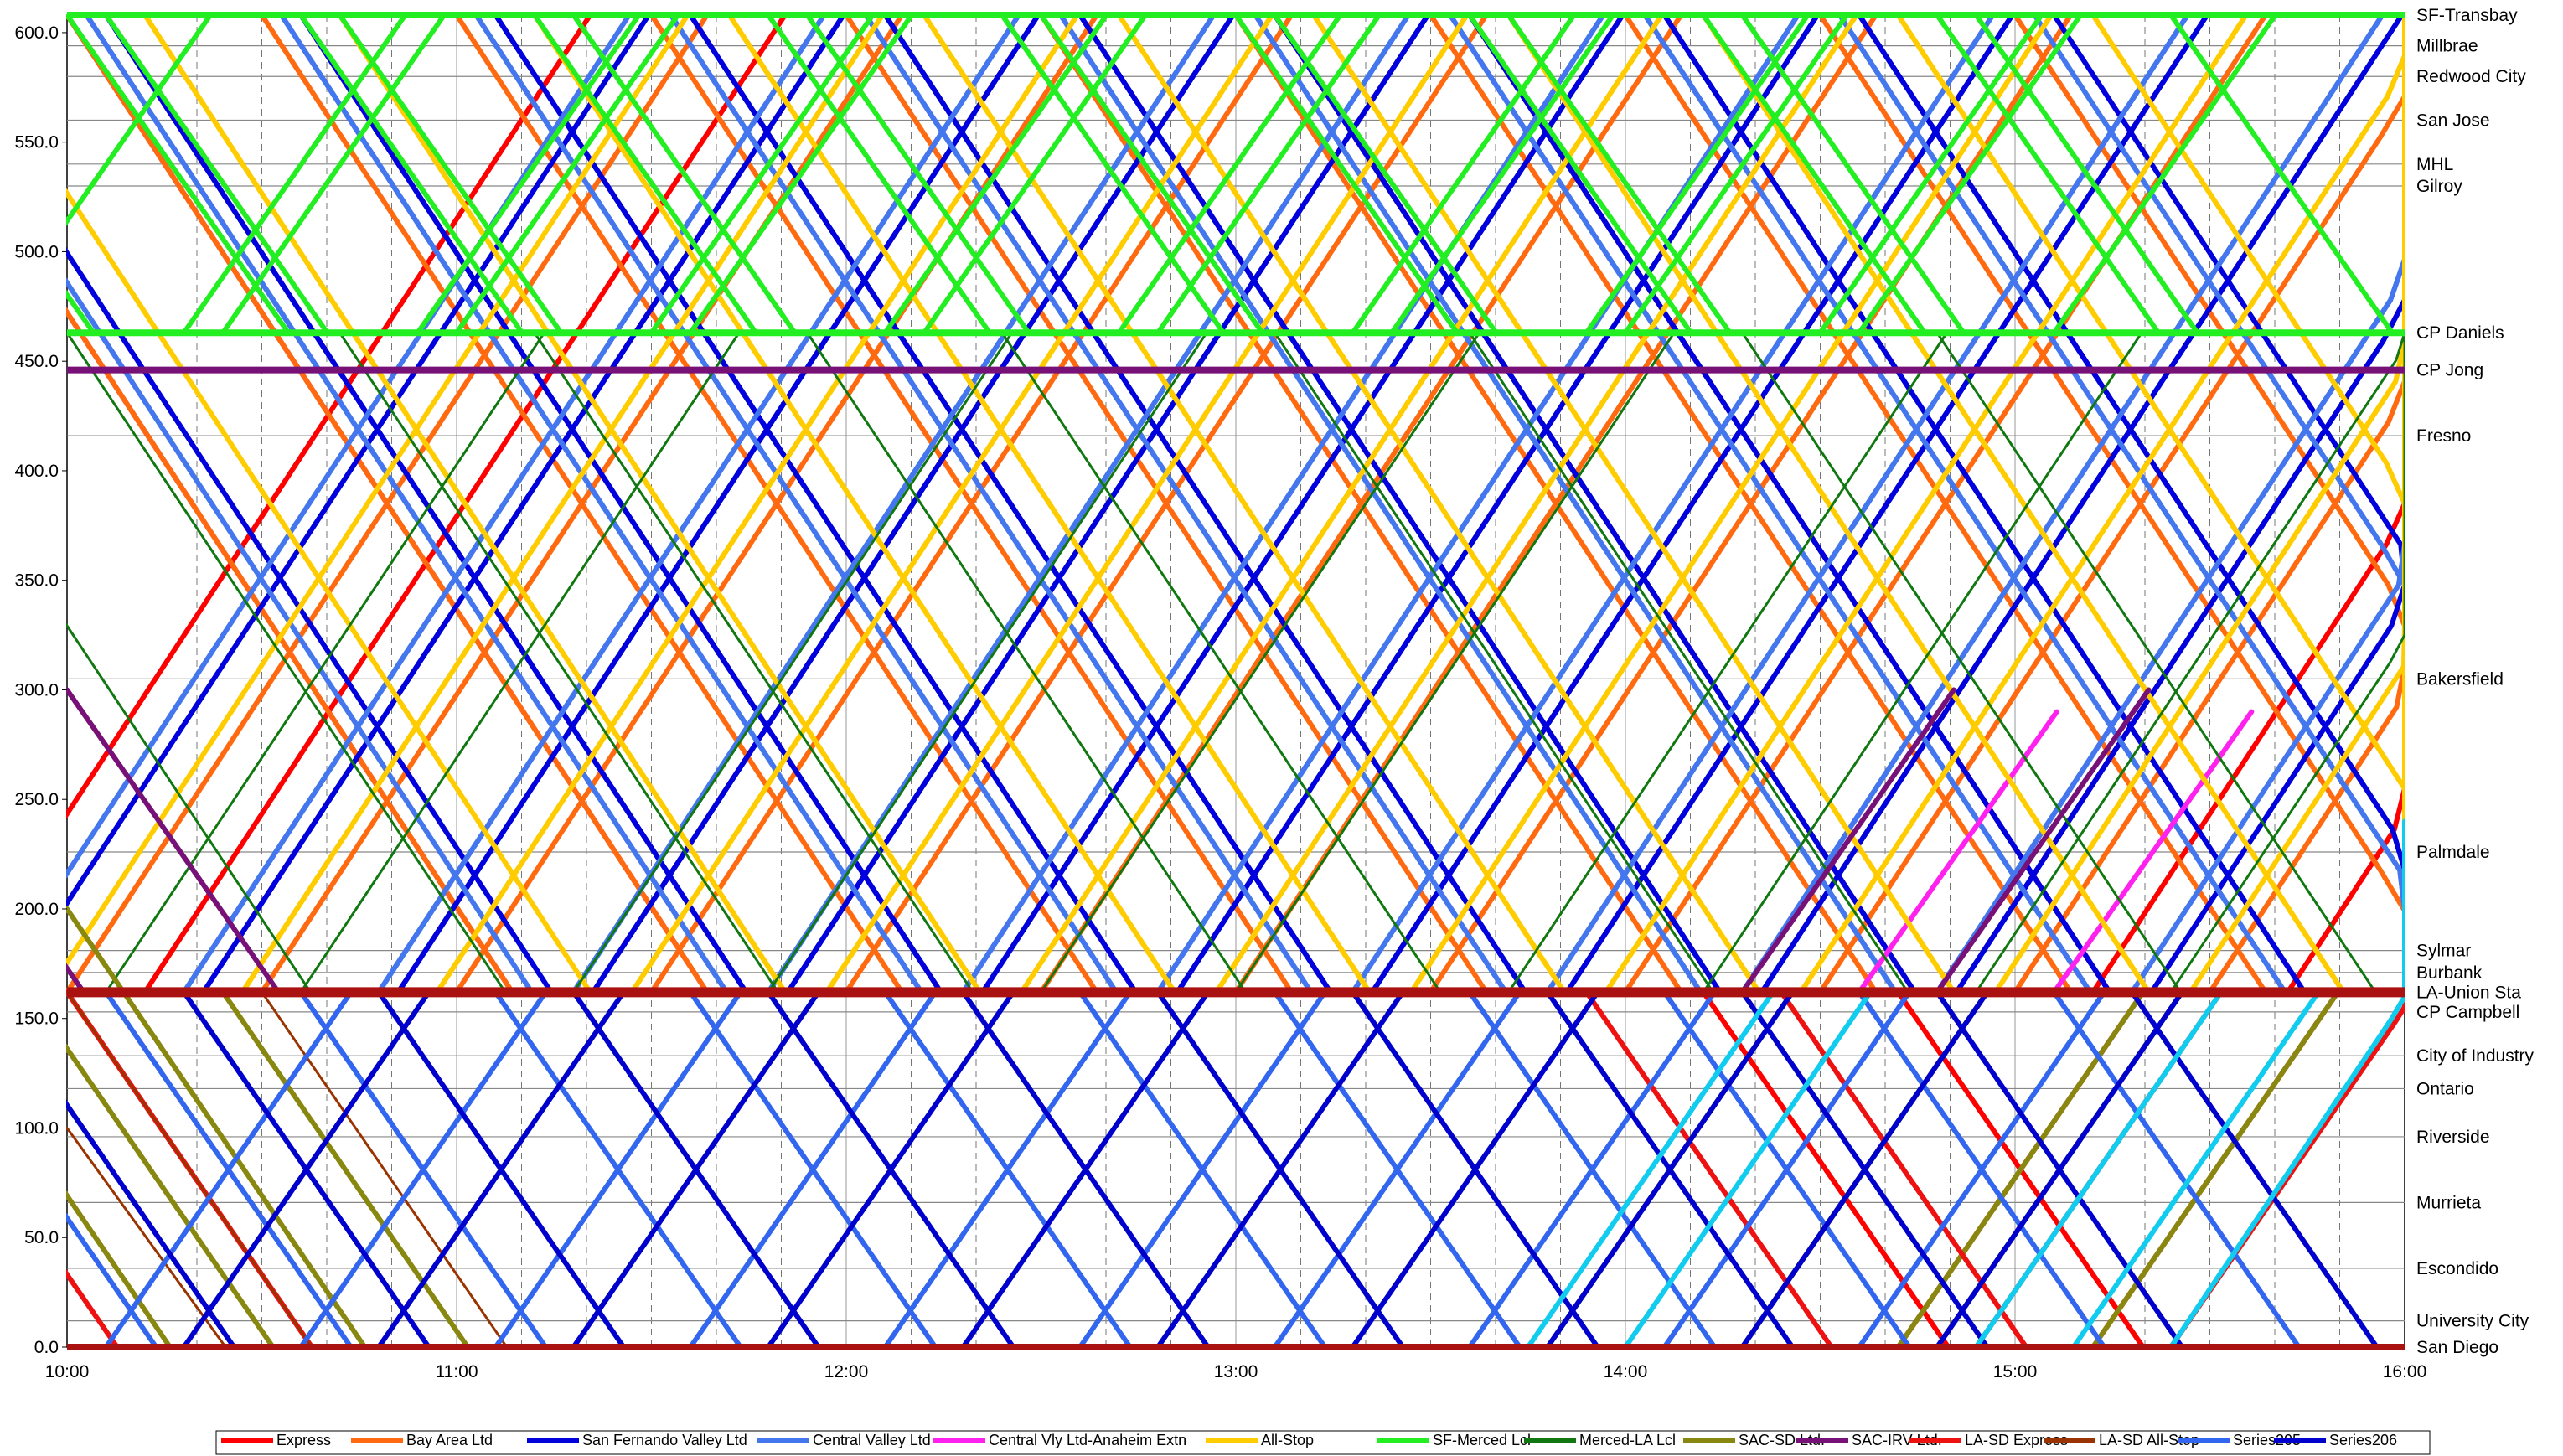  What do you see at coordinates (2457, 1268) in the screenshot?
I see `station-label: Escondido` at bounding box center [2457, 1268].